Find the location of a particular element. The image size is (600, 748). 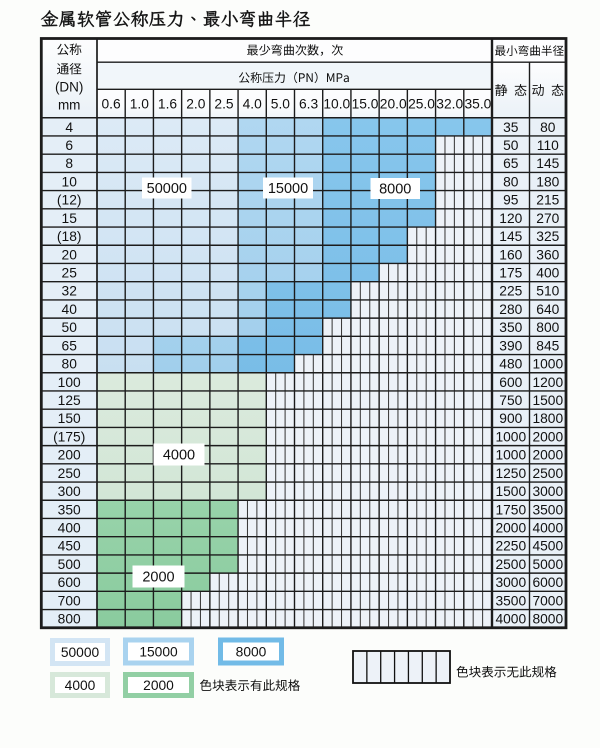

svg-text: 5000 is located at coordinates (547, 564).